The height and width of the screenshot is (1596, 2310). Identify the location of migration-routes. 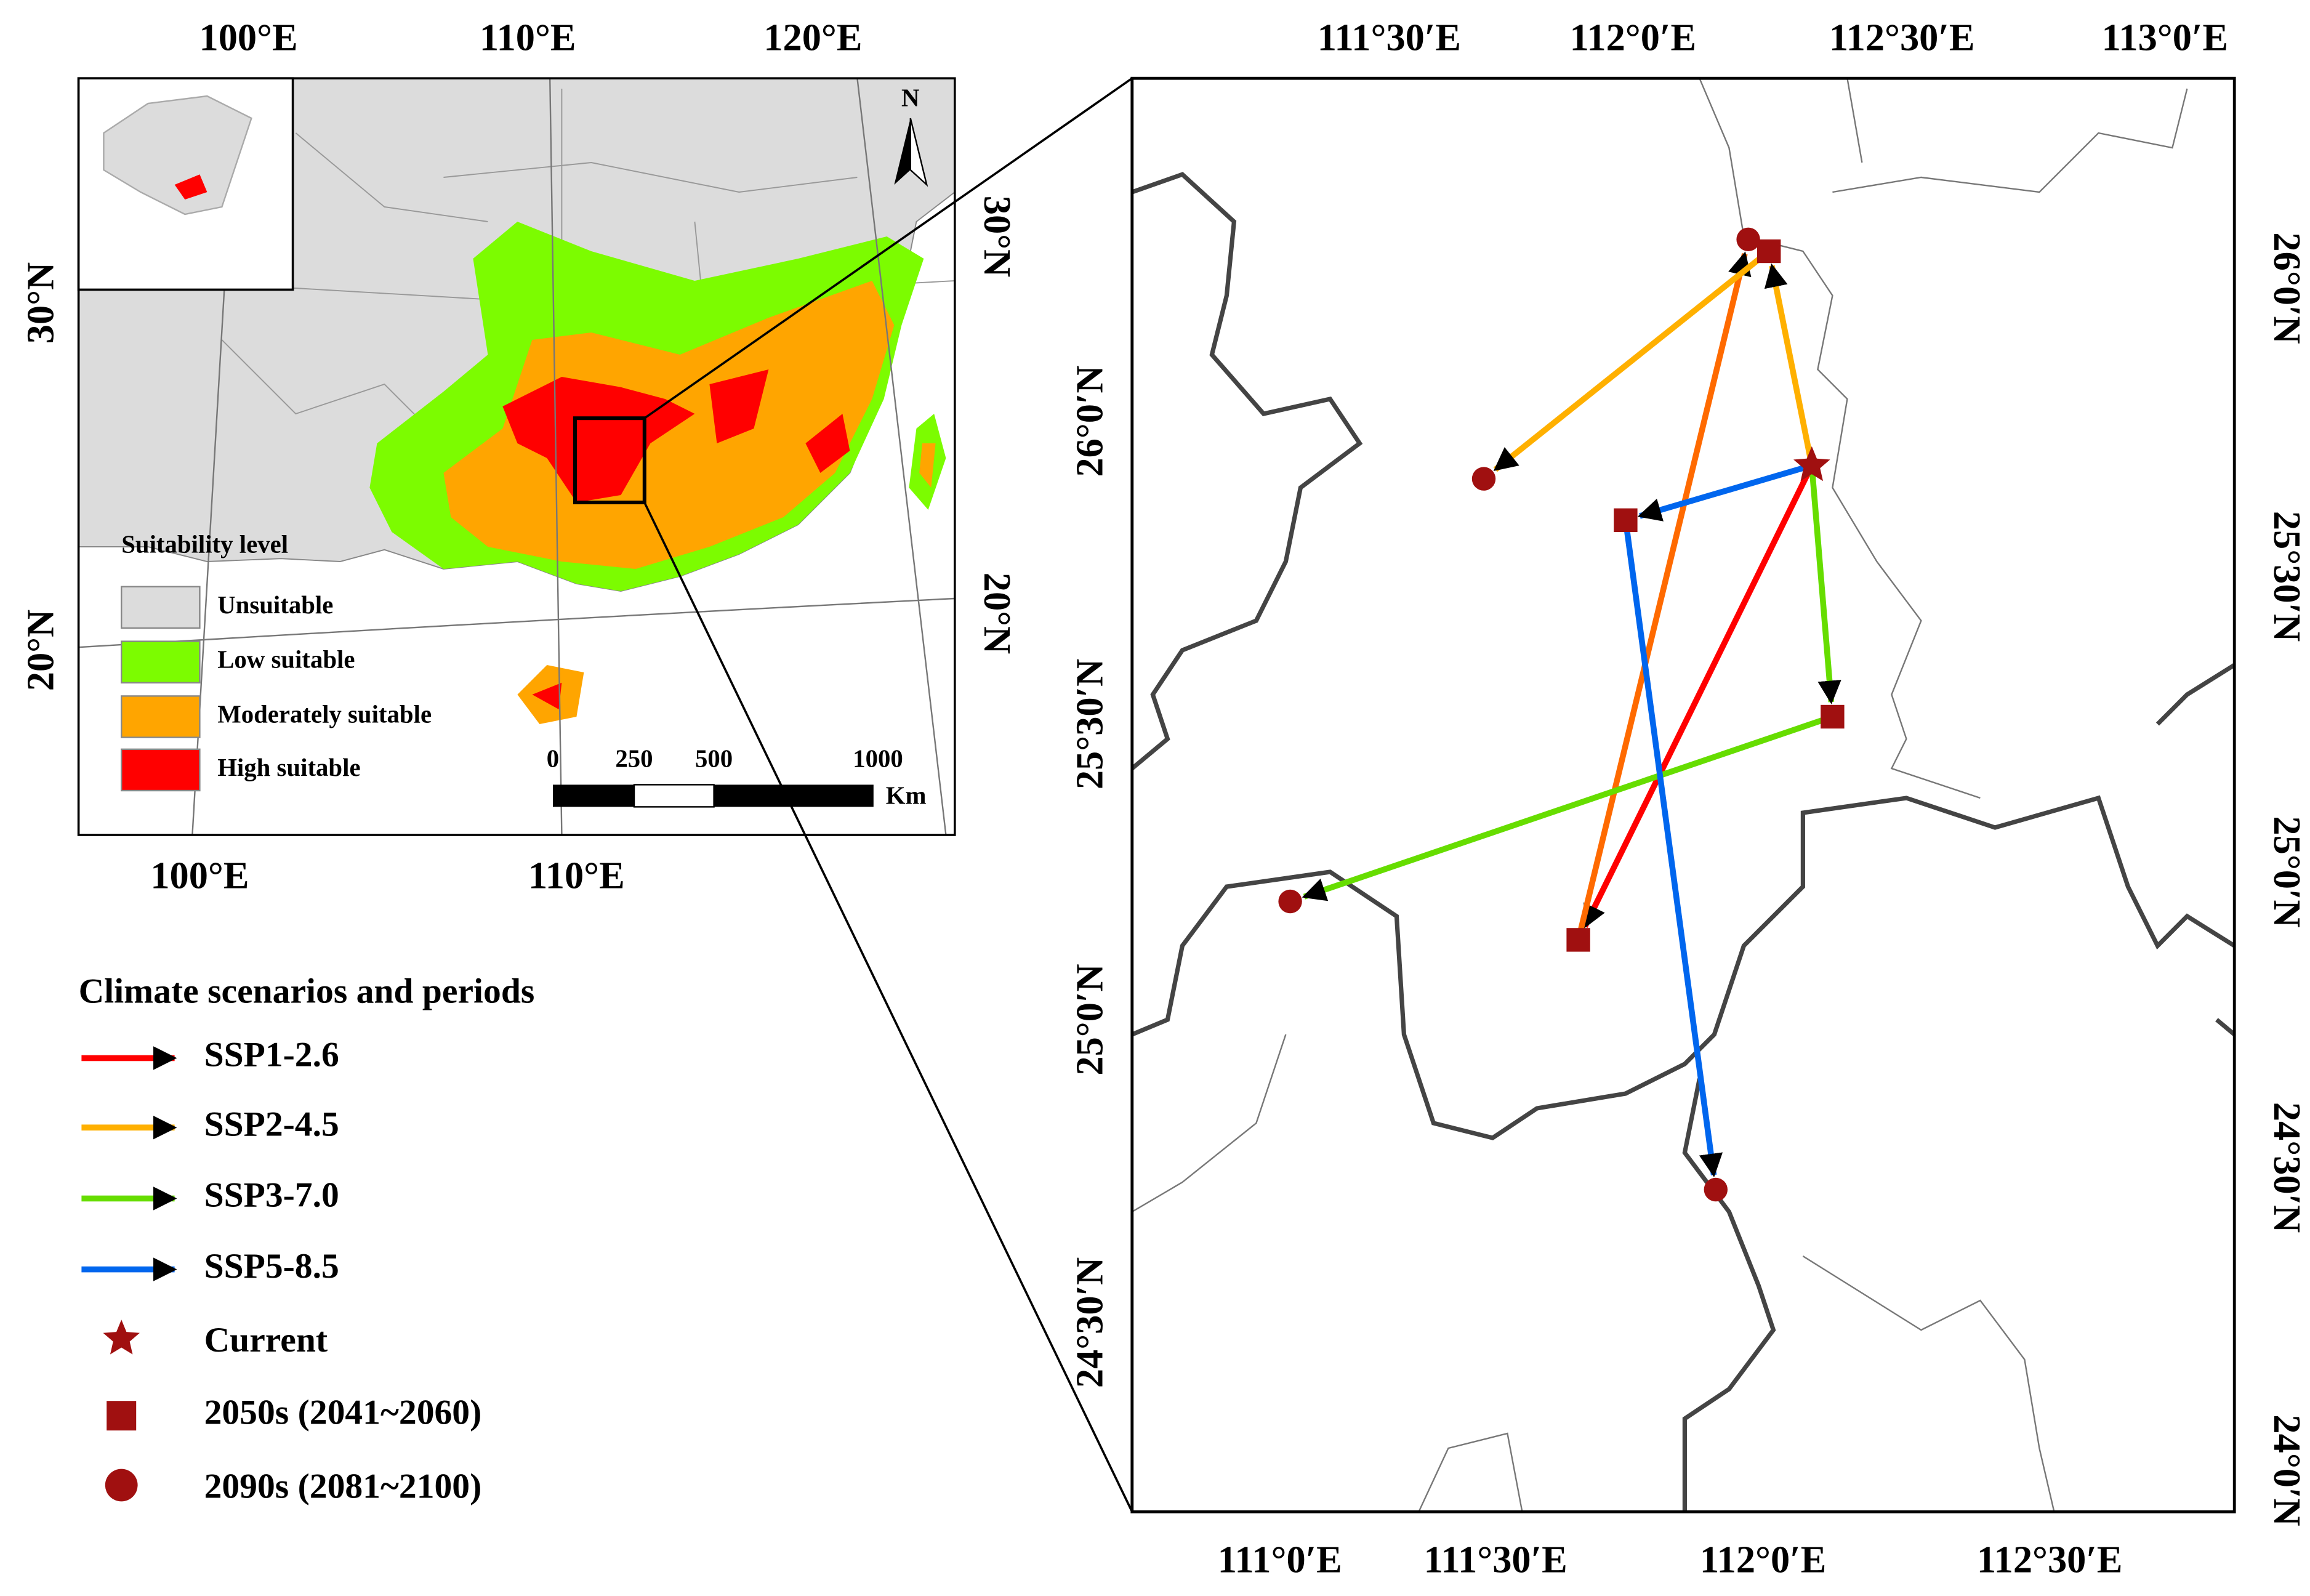
(1571, 713).